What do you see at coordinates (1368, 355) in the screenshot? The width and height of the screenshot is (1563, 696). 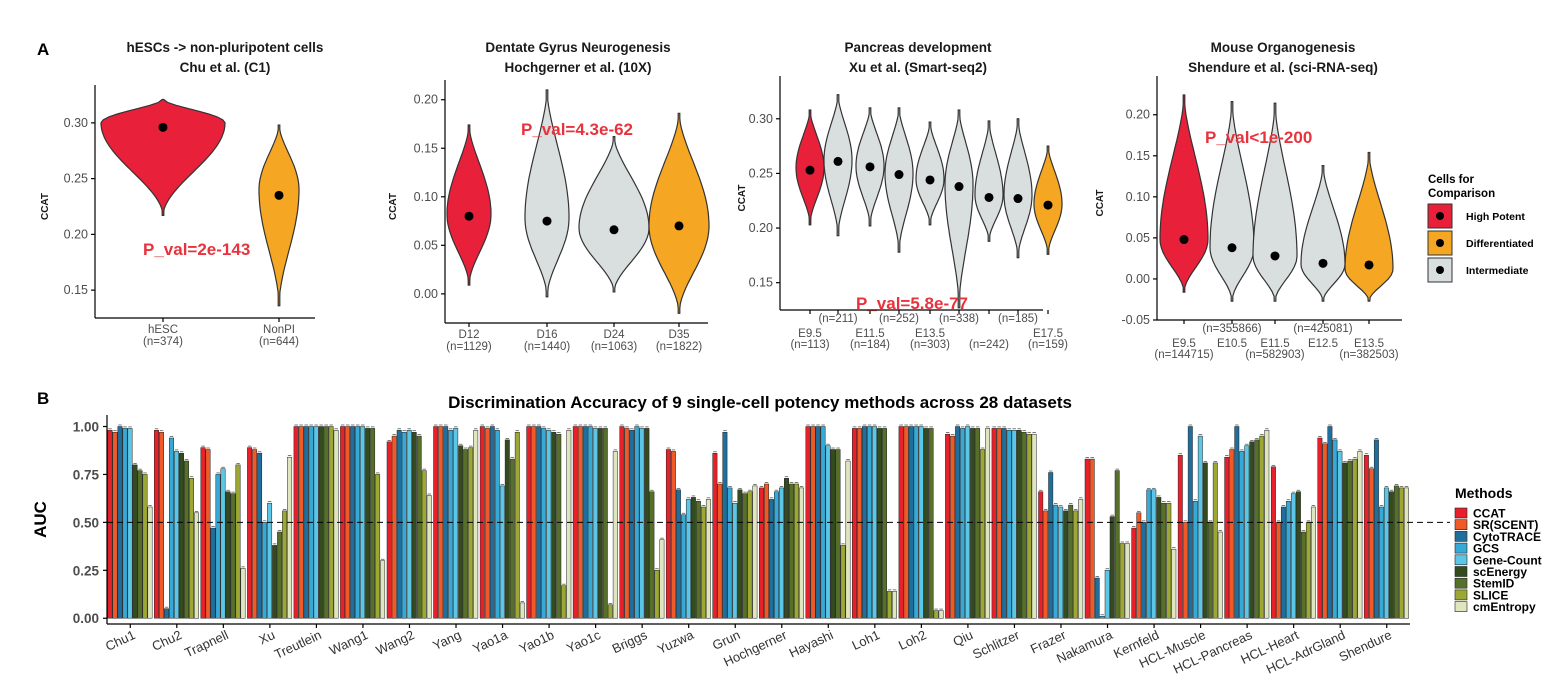 I see `category-count: (n=382503)` at bounding box center [1368, 355].